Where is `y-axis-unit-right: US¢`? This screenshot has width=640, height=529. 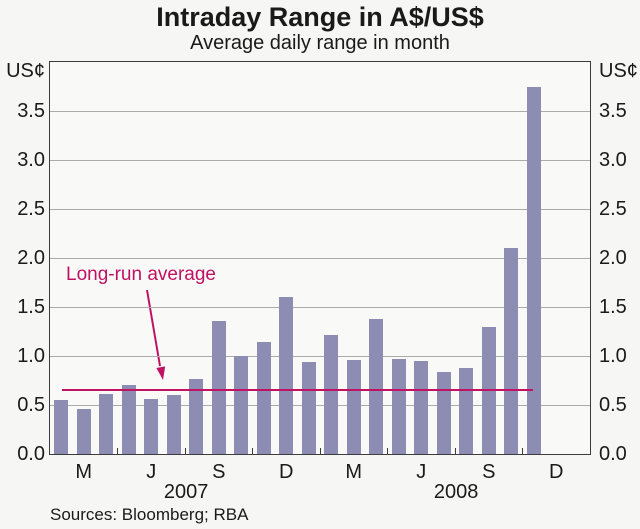
y-axis-unit-right: US¢ is located at coordinates (618, 71).